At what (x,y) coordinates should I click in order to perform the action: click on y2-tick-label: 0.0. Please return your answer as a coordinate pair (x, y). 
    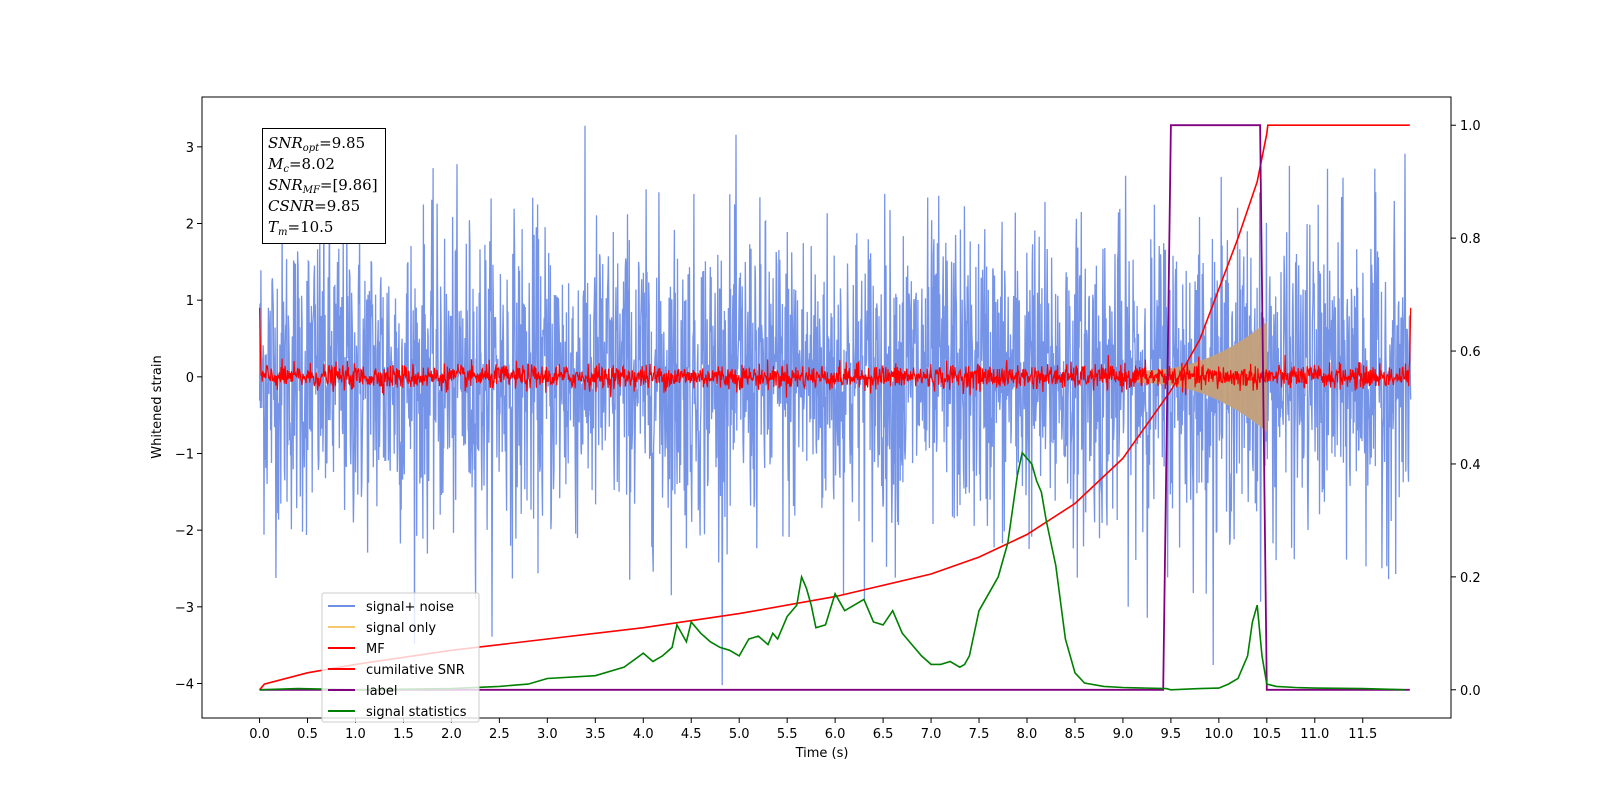
    Looking at the image, I should click on (1470, 691).